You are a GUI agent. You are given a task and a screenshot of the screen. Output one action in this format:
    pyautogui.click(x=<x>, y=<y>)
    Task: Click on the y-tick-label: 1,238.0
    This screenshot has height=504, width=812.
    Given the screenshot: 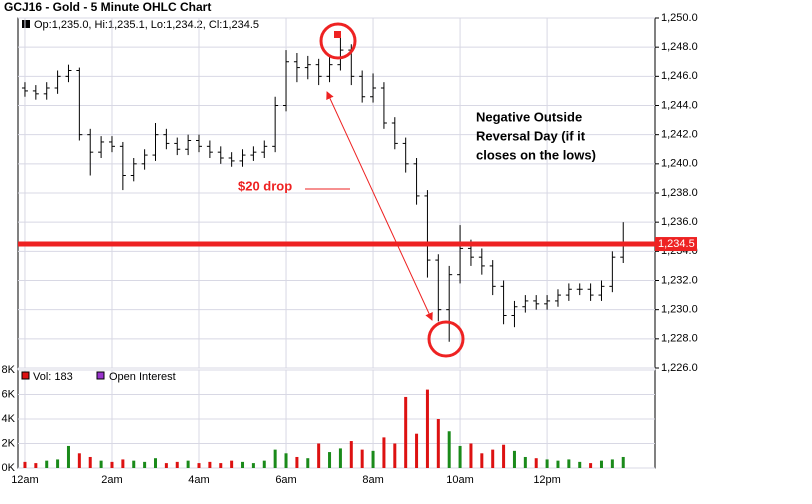 What is the action you would take?
    pyautogui.click(x=679, y=193)
    